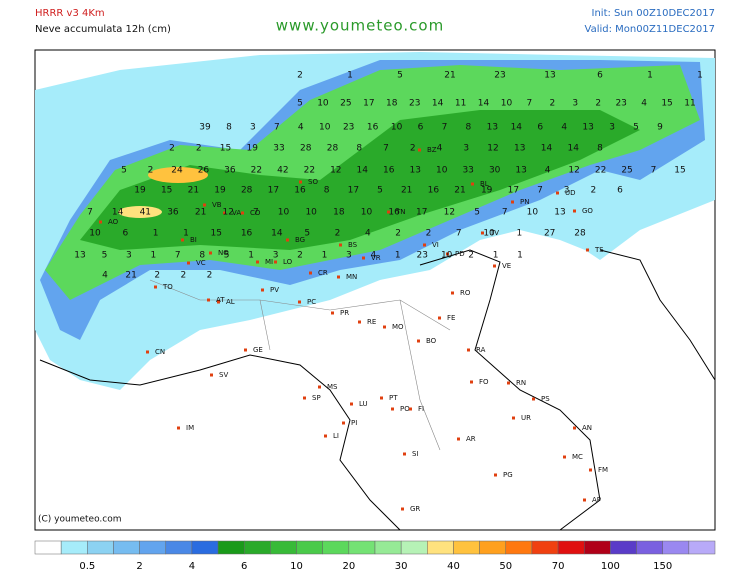  I want to click on city-label: MN, so click(351, 277).